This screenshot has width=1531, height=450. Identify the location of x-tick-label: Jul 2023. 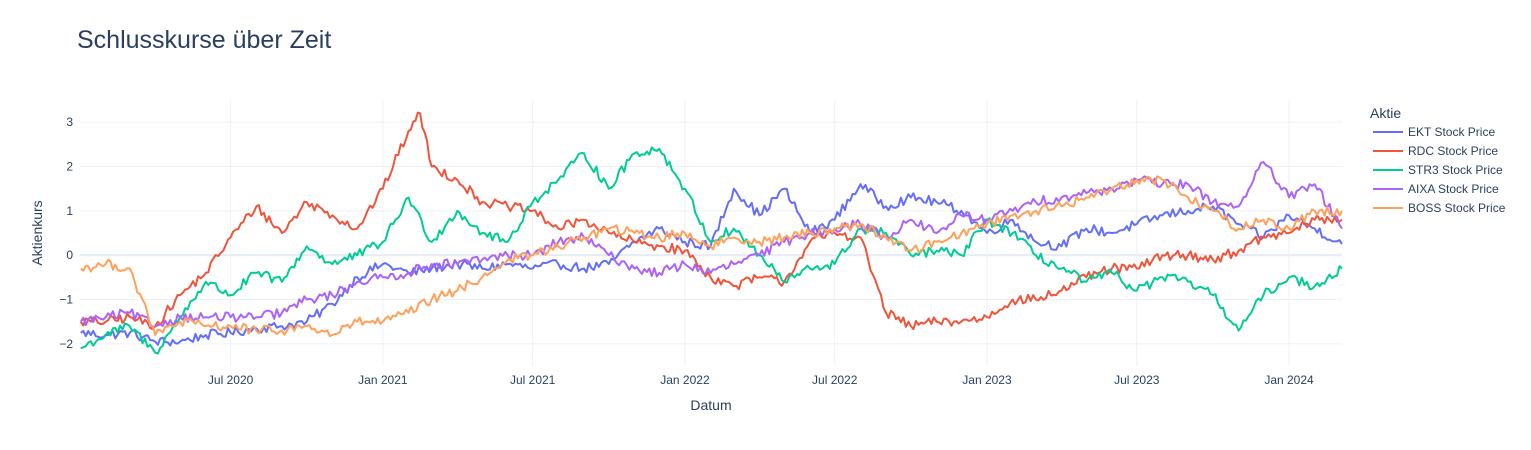
(1137, 380).